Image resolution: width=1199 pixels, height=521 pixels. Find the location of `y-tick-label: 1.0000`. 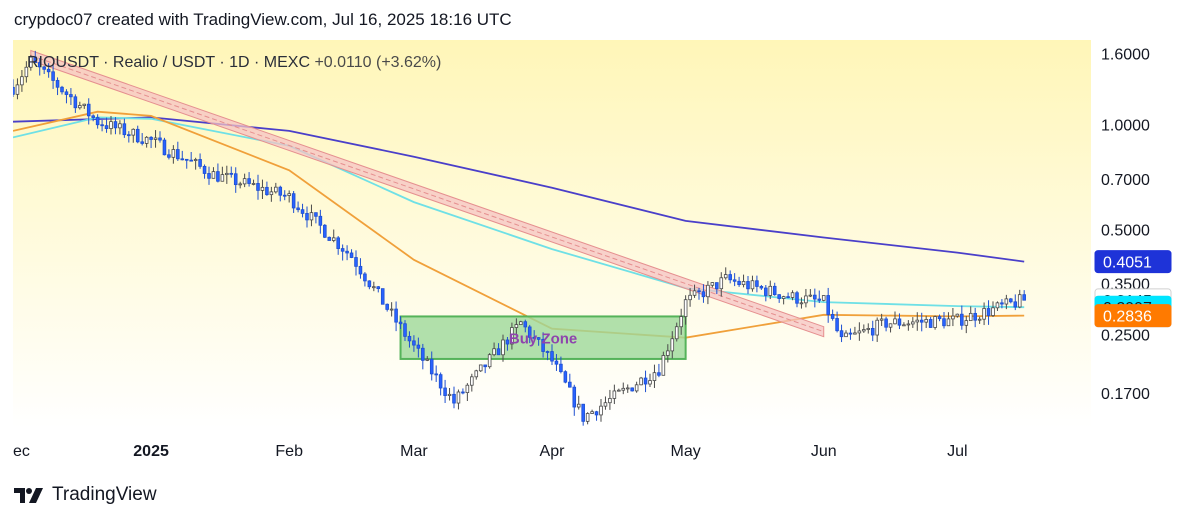

y-tick-label: 1.0000 is located at coordinates (1125, 126).